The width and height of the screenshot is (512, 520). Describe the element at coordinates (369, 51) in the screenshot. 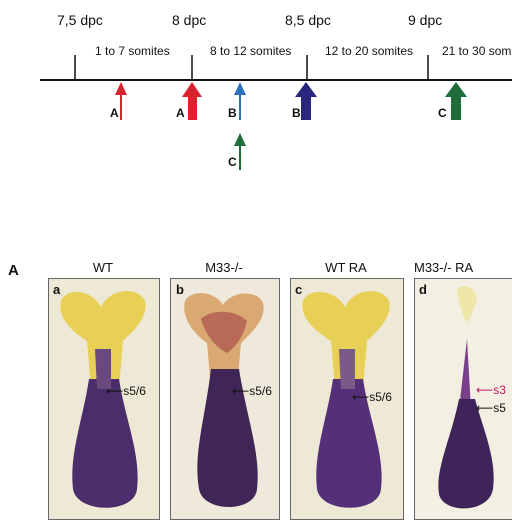

I see `somite-range-3: 12 to 20 somites` at that location.